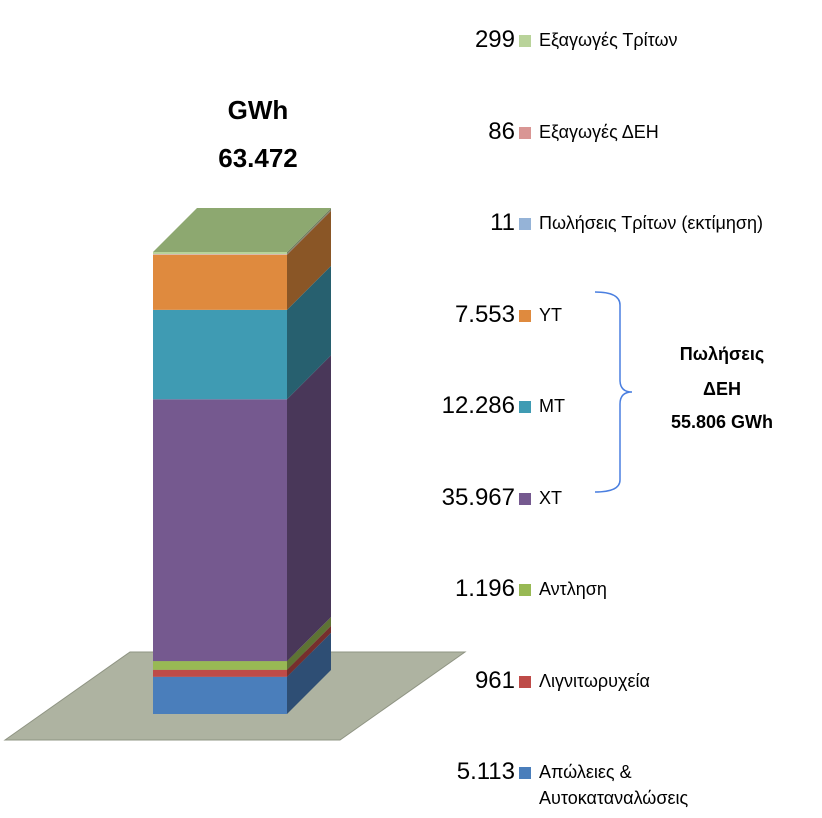  I want to click on value-label: 86, so click(501, 131).